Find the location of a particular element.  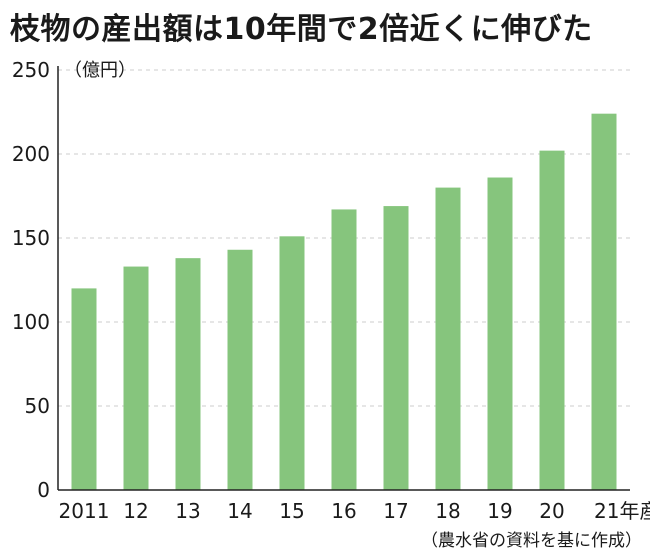

x-tick-label: 13 is located at coordinates (187, 511).